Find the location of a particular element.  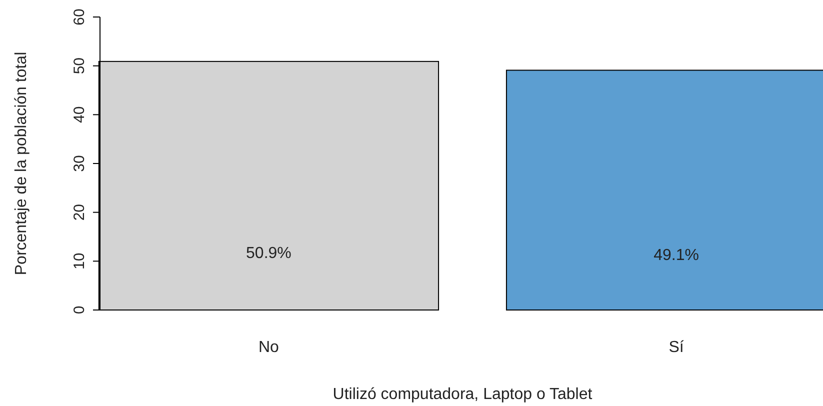

x-tick-label: Sí is located at coordinates (676, 347).